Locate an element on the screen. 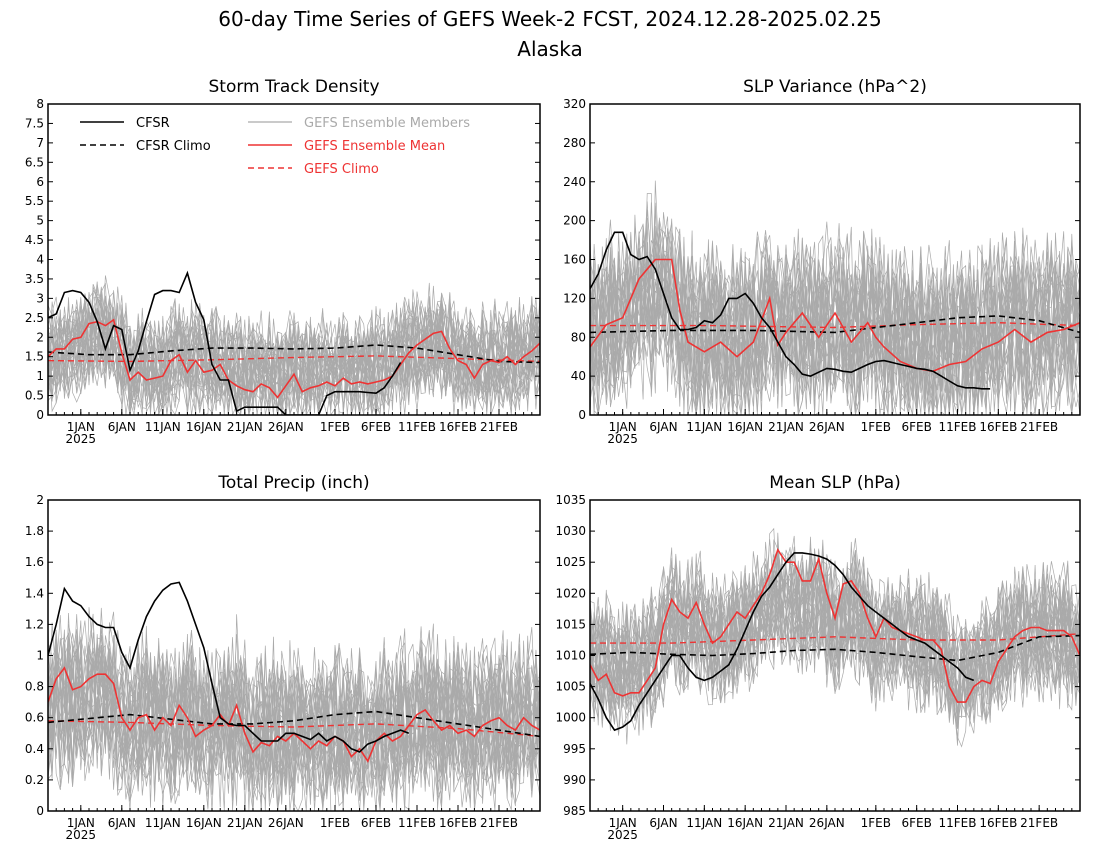 Image resolution: width=1100 pixels, height=850 pixels. x-tick-label: 6JAN is located at coordinates (122, 427).